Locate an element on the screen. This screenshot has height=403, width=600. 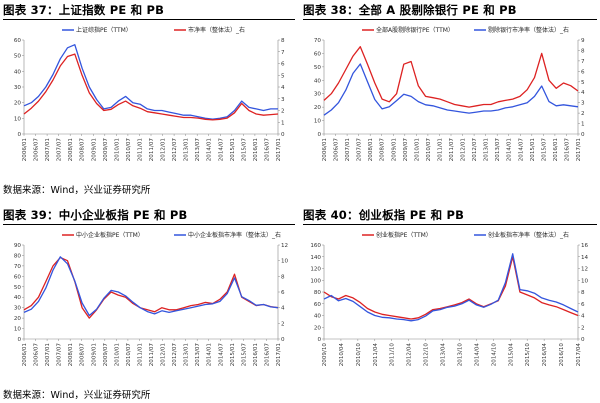
x-tick-label: 2010/01 is located at coordinates (117, 355).